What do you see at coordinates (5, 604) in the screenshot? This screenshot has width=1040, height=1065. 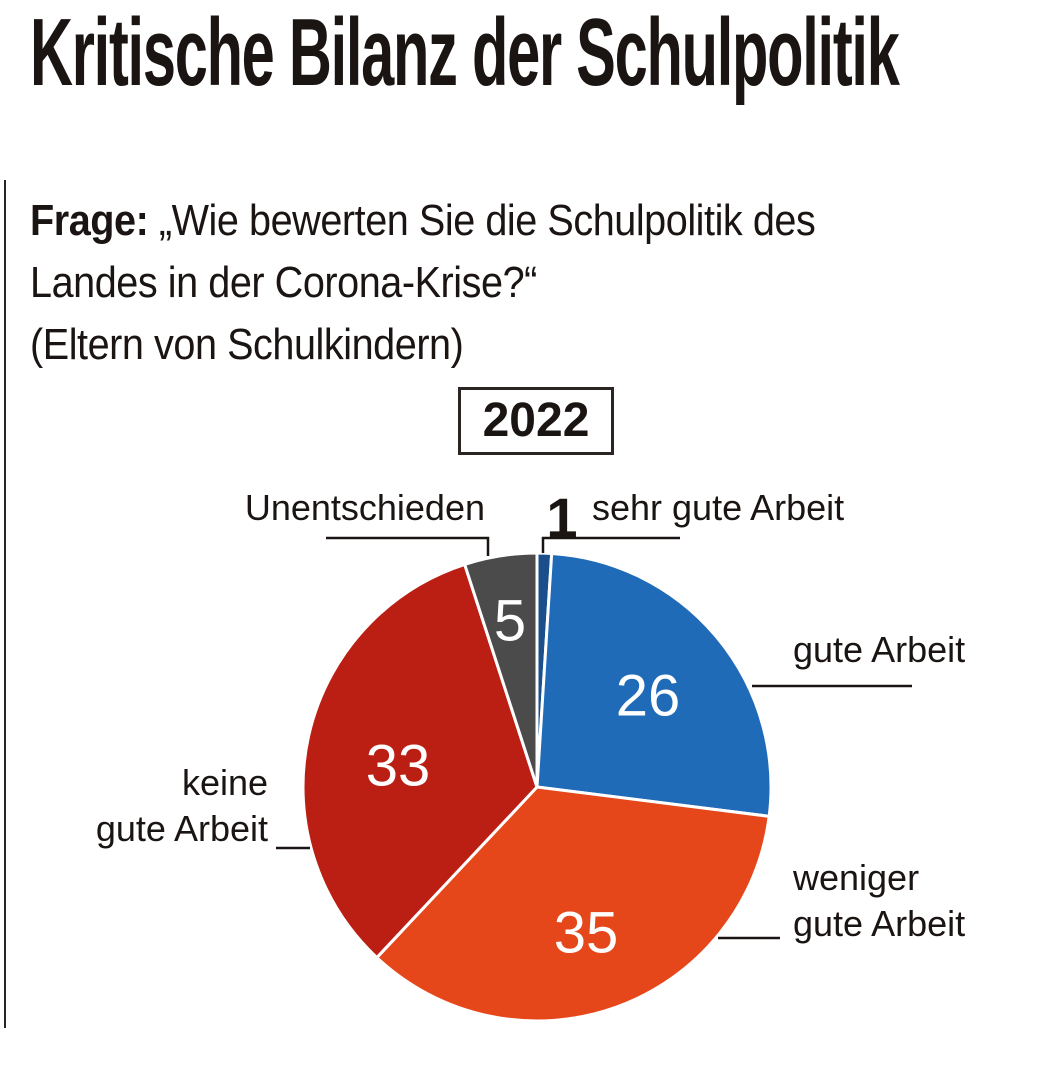 I see `left-divider` at bounding box center [5, 604].